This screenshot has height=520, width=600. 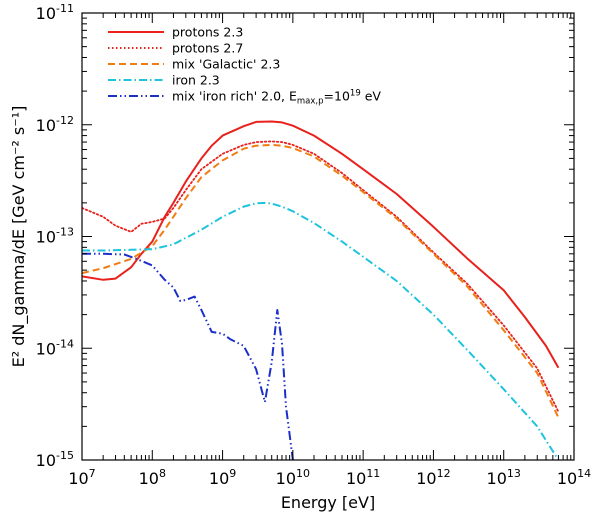 What do you see at coordinates (152, 477) in the screenshot?
I see `x-tick-label: 10⁸` at bounding box center [152, 477].